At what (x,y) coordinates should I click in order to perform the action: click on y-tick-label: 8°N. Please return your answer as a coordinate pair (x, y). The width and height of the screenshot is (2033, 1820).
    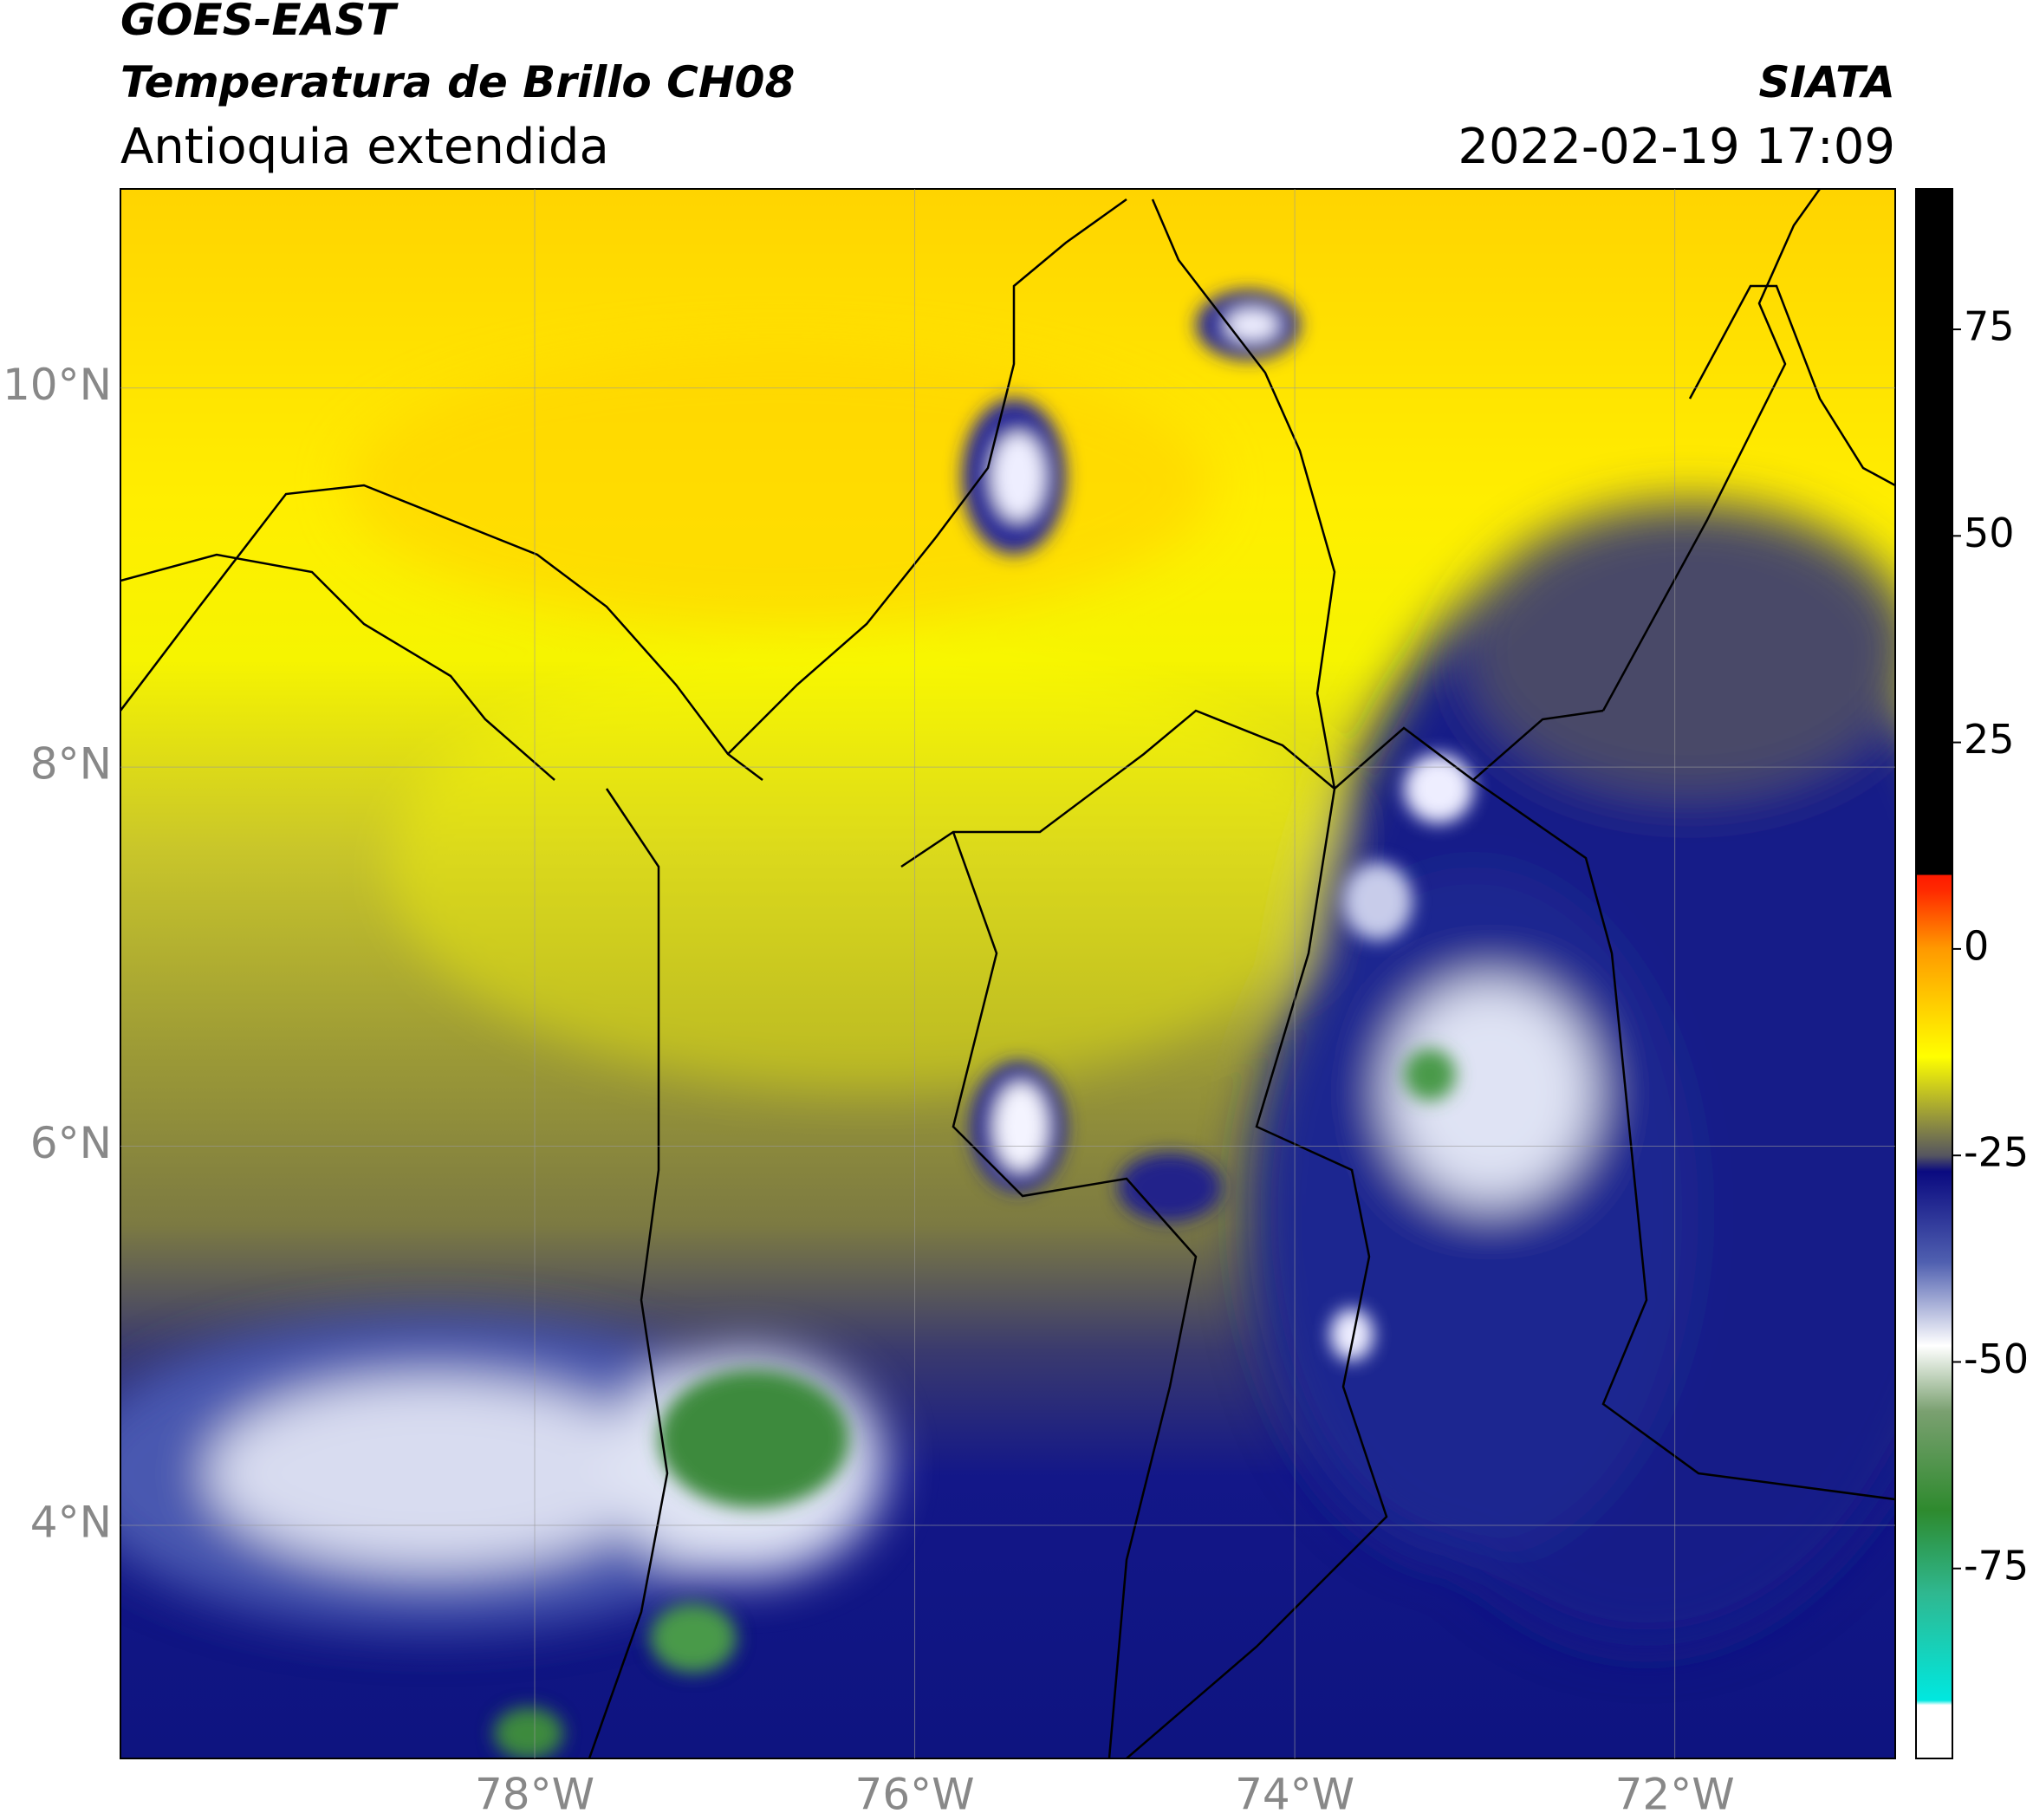
    Looking at the image, I should click on (71, 764).